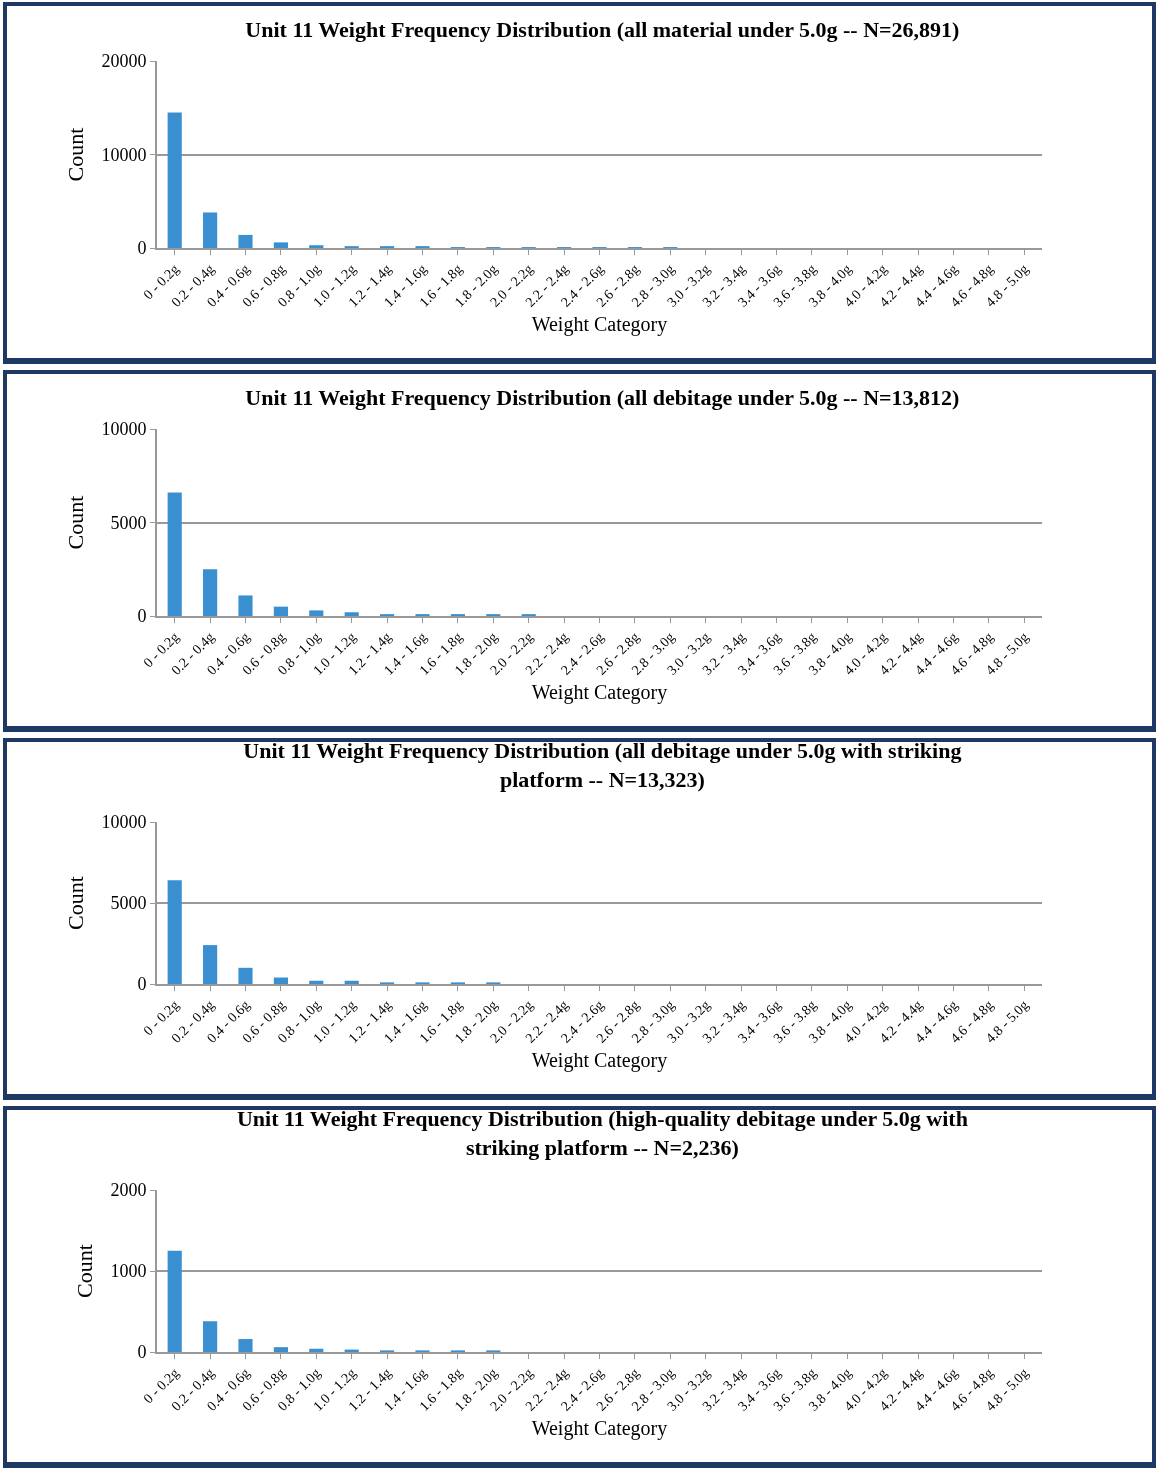  I want to click on chart-title: Unit 11 Weight Frequency Distribution (all debitage under 5.0g with striking platform -- N=13,323), so click(602, 765).